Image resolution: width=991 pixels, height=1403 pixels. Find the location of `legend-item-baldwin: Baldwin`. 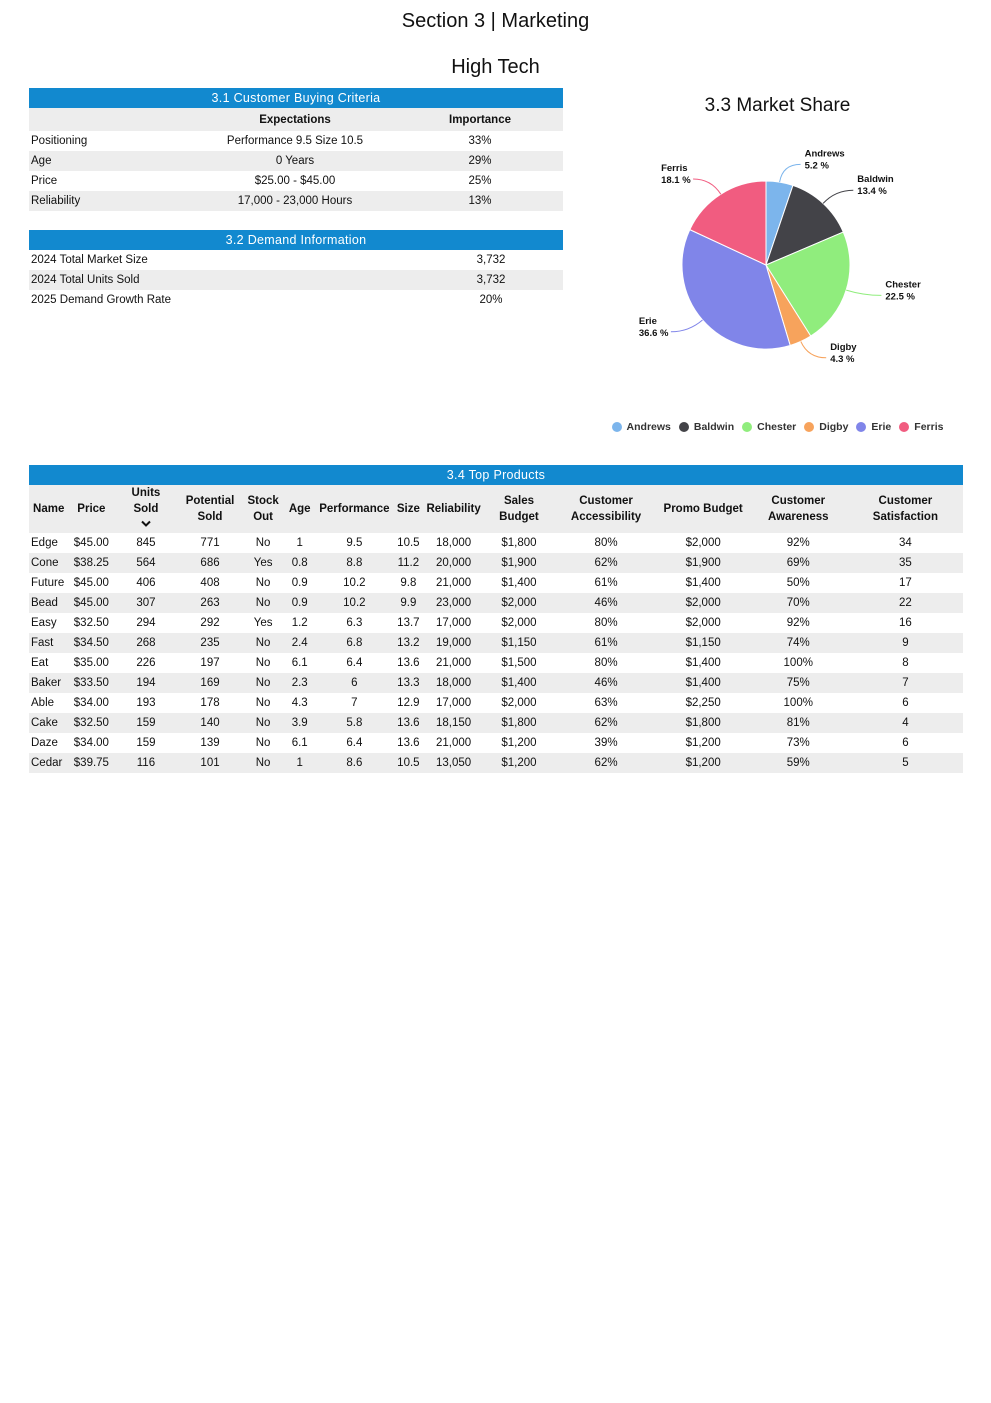

legend-item-baldwin: Baldwin is located at coordinates (706, 427).